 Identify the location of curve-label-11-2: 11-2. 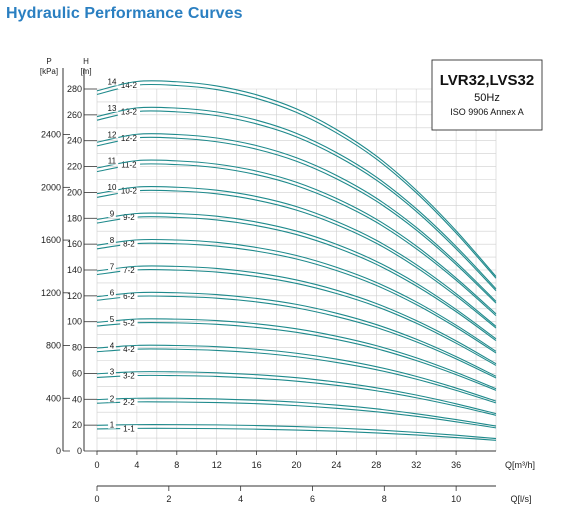
(129, 164).